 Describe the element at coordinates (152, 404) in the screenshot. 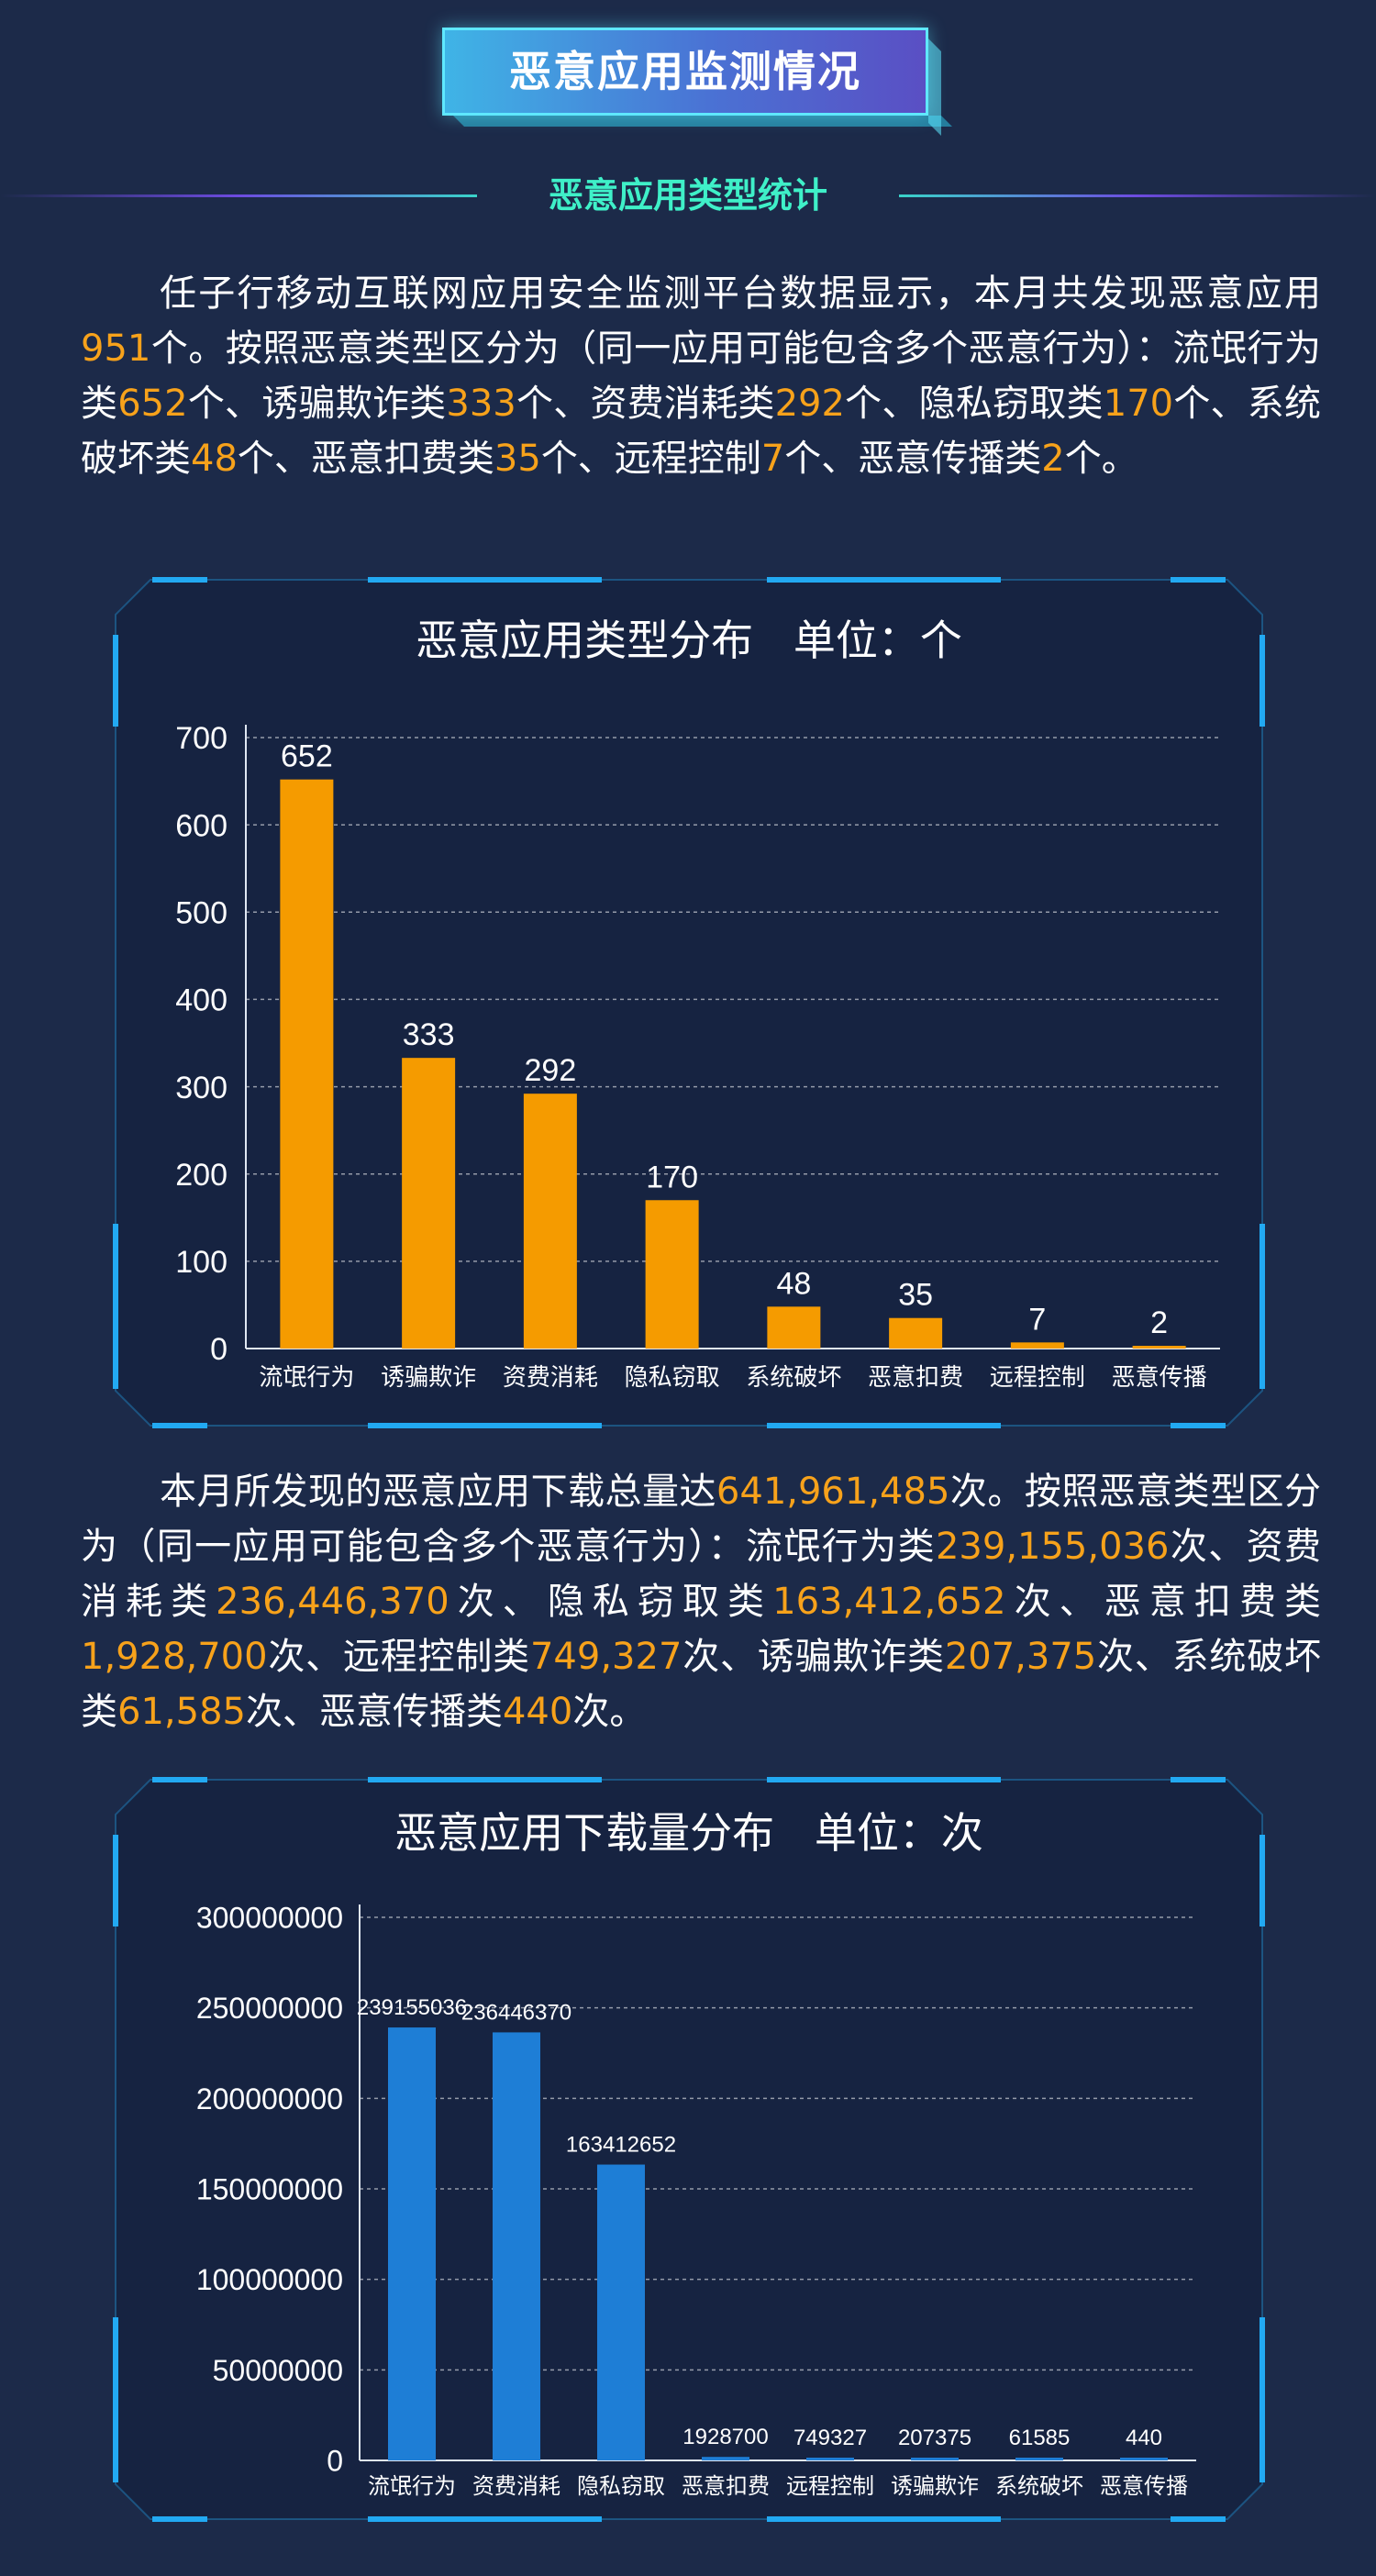

I see `highlighted-number: 652` at that location.